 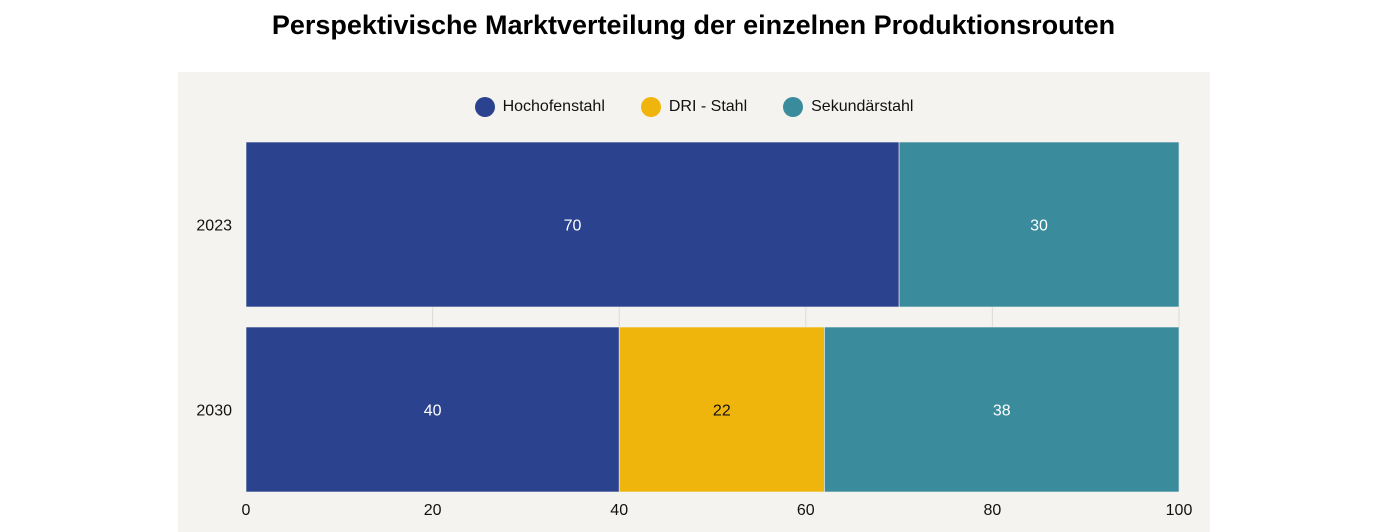 What do you see at coordinates (553, 106) in the screenshot?
I see `legend-label: Hochofenstahl` at bounding box center [553, 106].